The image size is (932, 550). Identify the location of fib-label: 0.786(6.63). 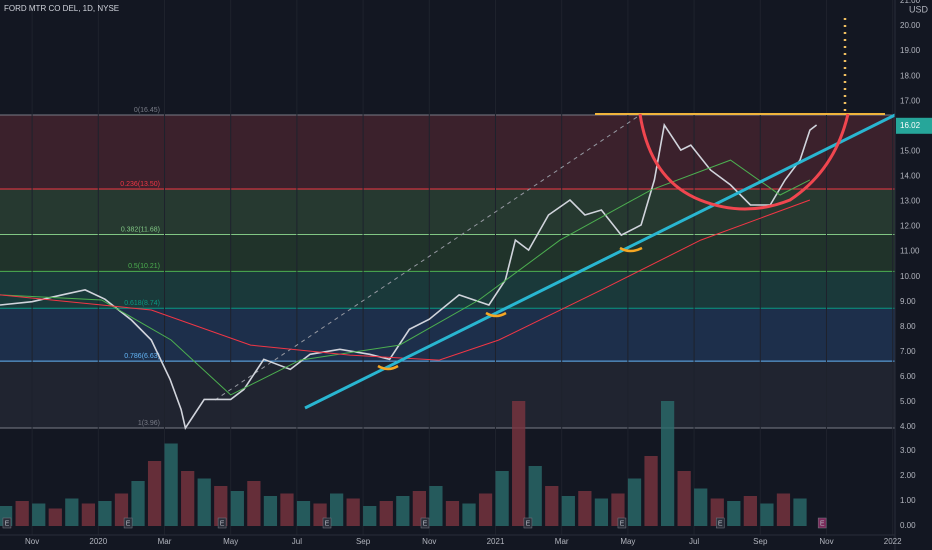
(142, 356).